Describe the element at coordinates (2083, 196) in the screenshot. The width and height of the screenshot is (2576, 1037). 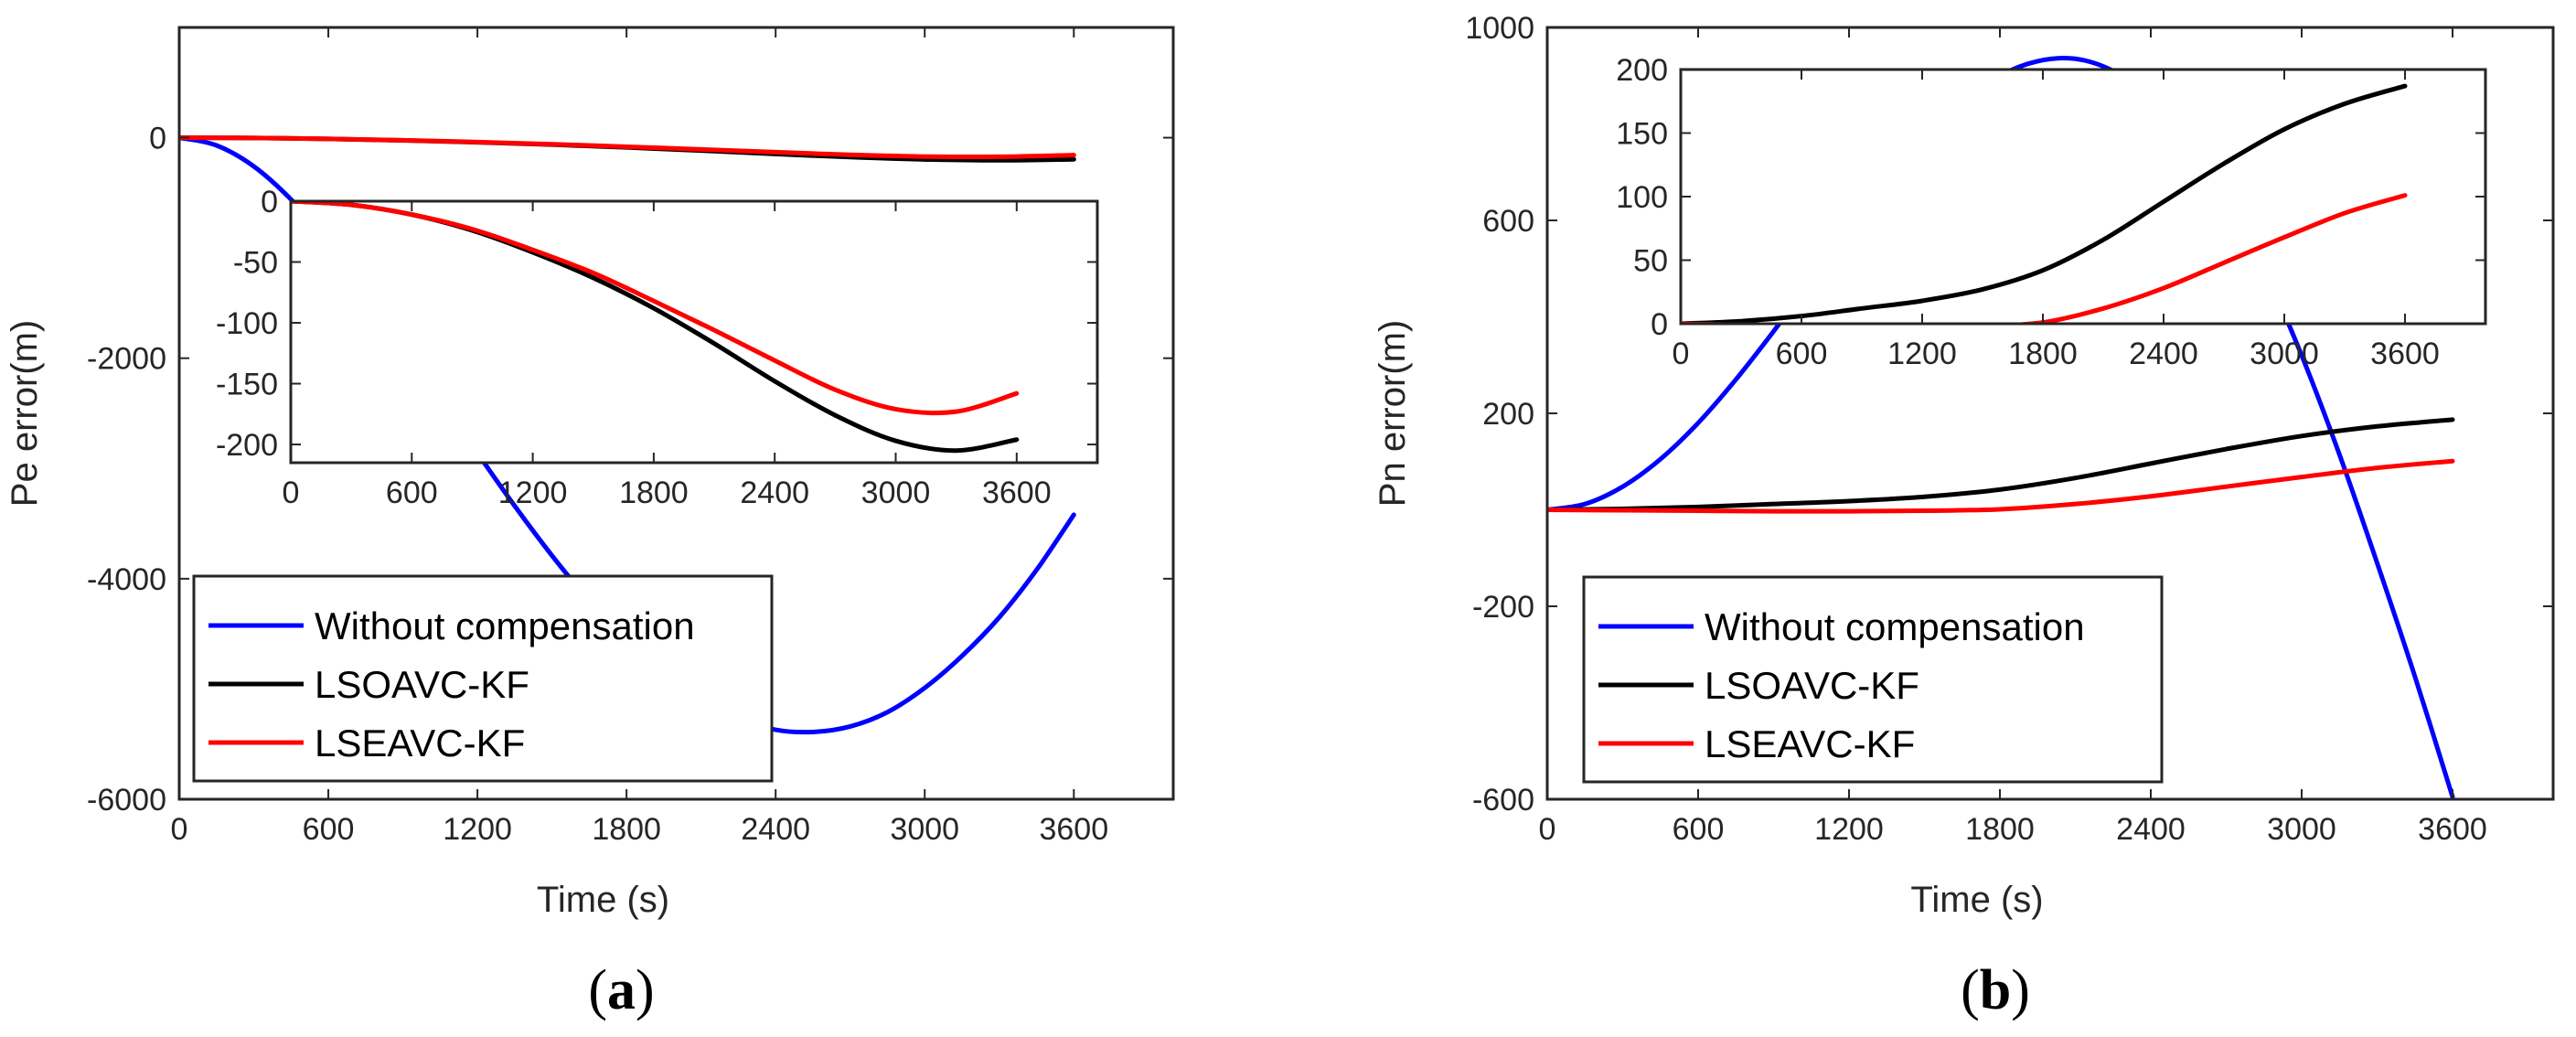
I see `panel-b-inset-plot-area` at that location.